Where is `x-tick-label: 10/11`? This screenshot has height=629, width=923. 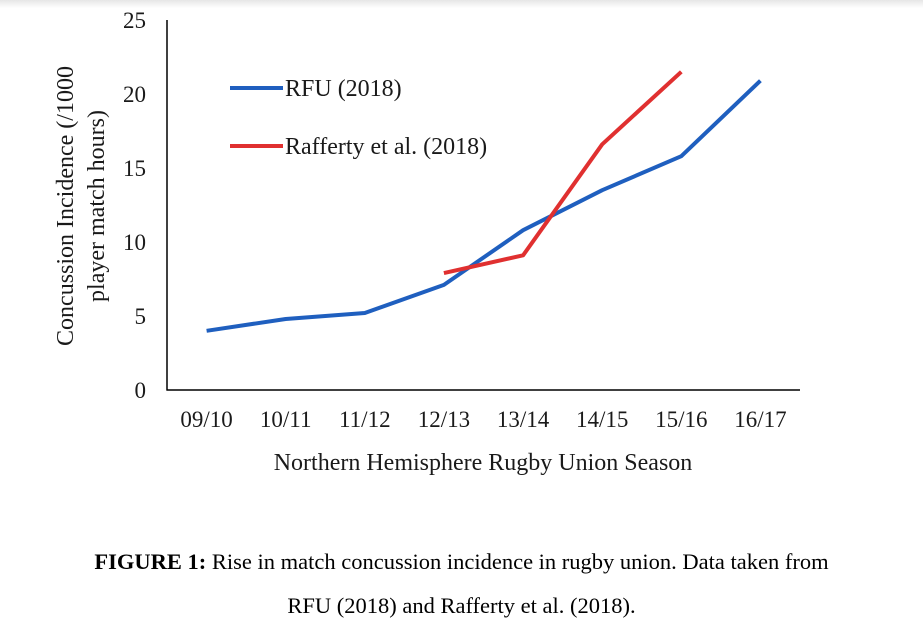 x-tick-label: 10/11 is located at coordinates (286, 419).